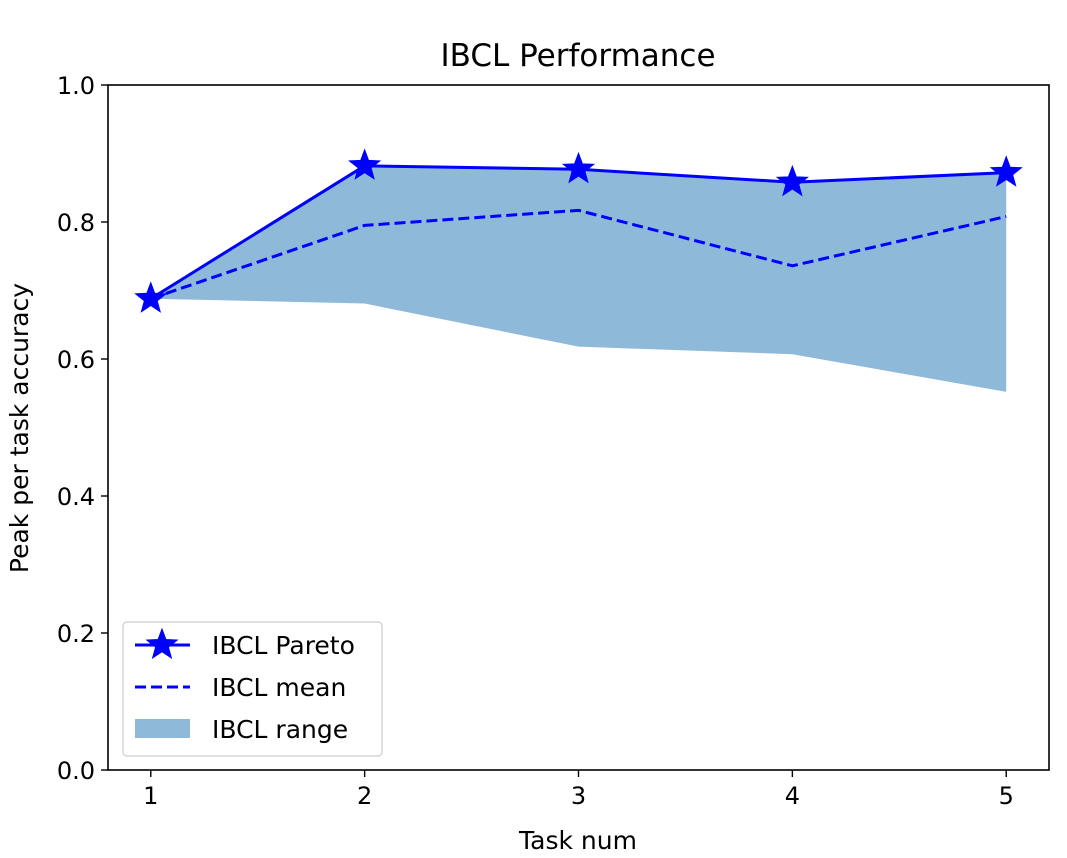  What do you see at coordinates (280, 729) in the screenshot?
I see `legend-label-range: IBCL range` at bounding box center [280, 729].